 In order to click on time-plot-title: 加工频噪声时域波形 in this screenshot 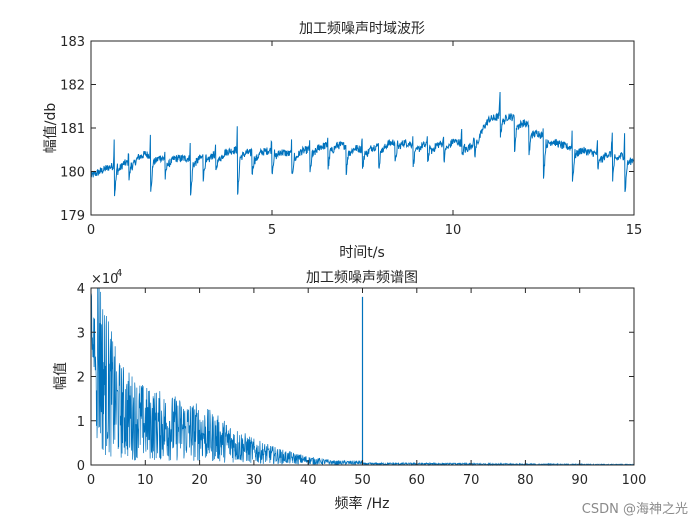, I will do `click(362, 29)`.